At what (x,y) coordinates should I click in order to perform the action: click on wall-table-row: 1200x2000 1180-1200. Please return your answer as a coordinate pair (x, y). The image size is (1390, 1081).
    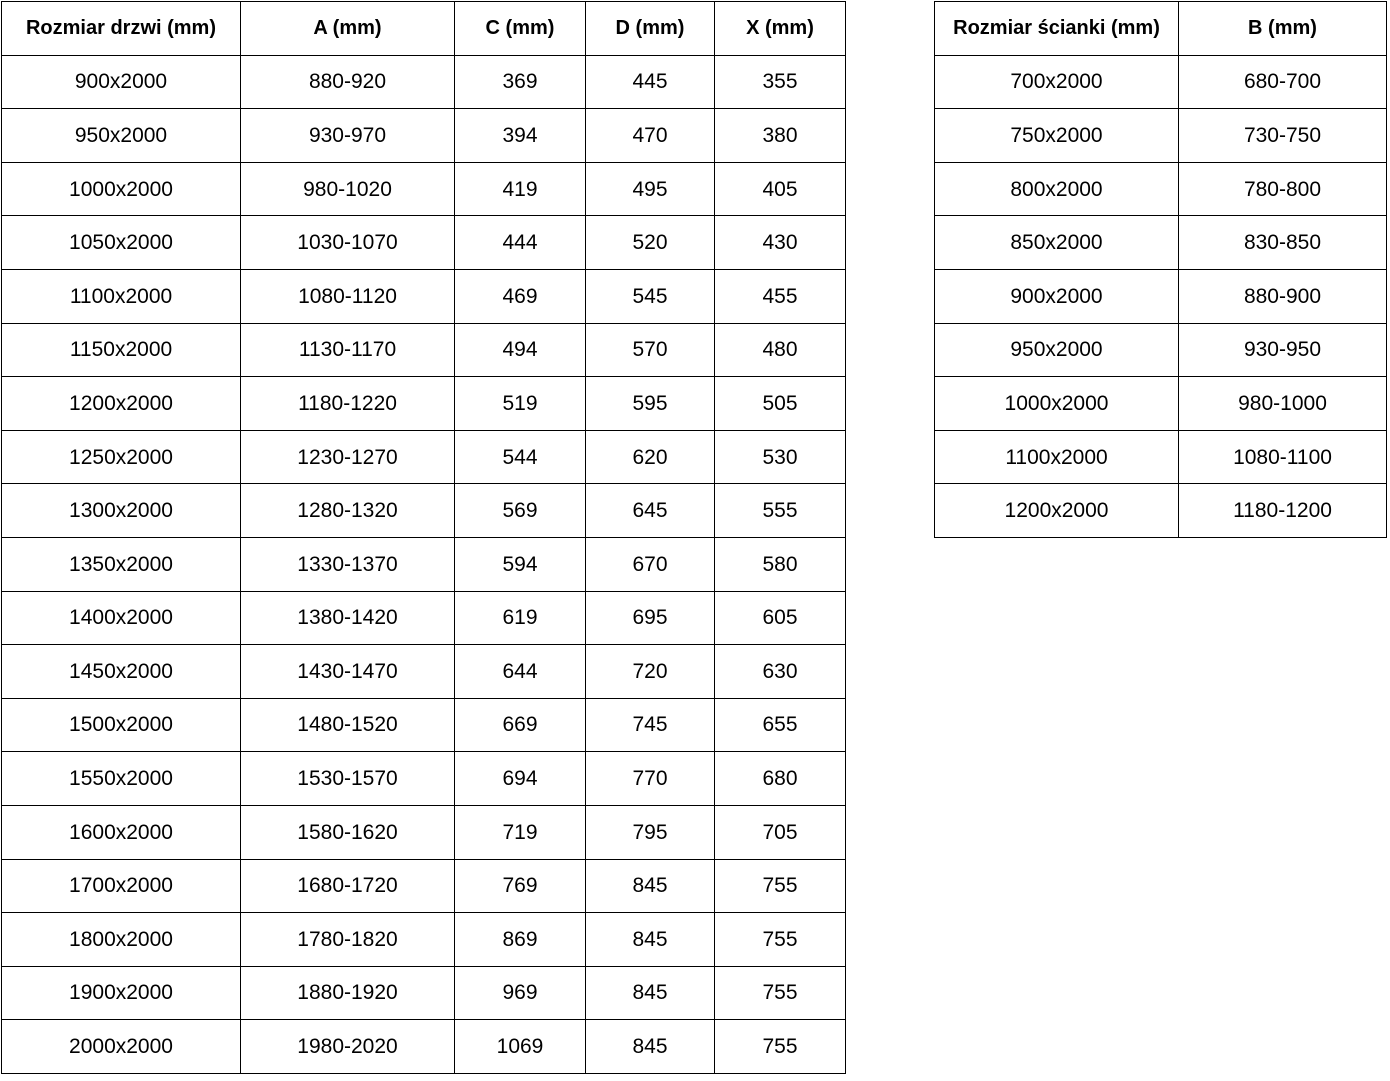
    Looking at the image, I should click on (1160, 510).